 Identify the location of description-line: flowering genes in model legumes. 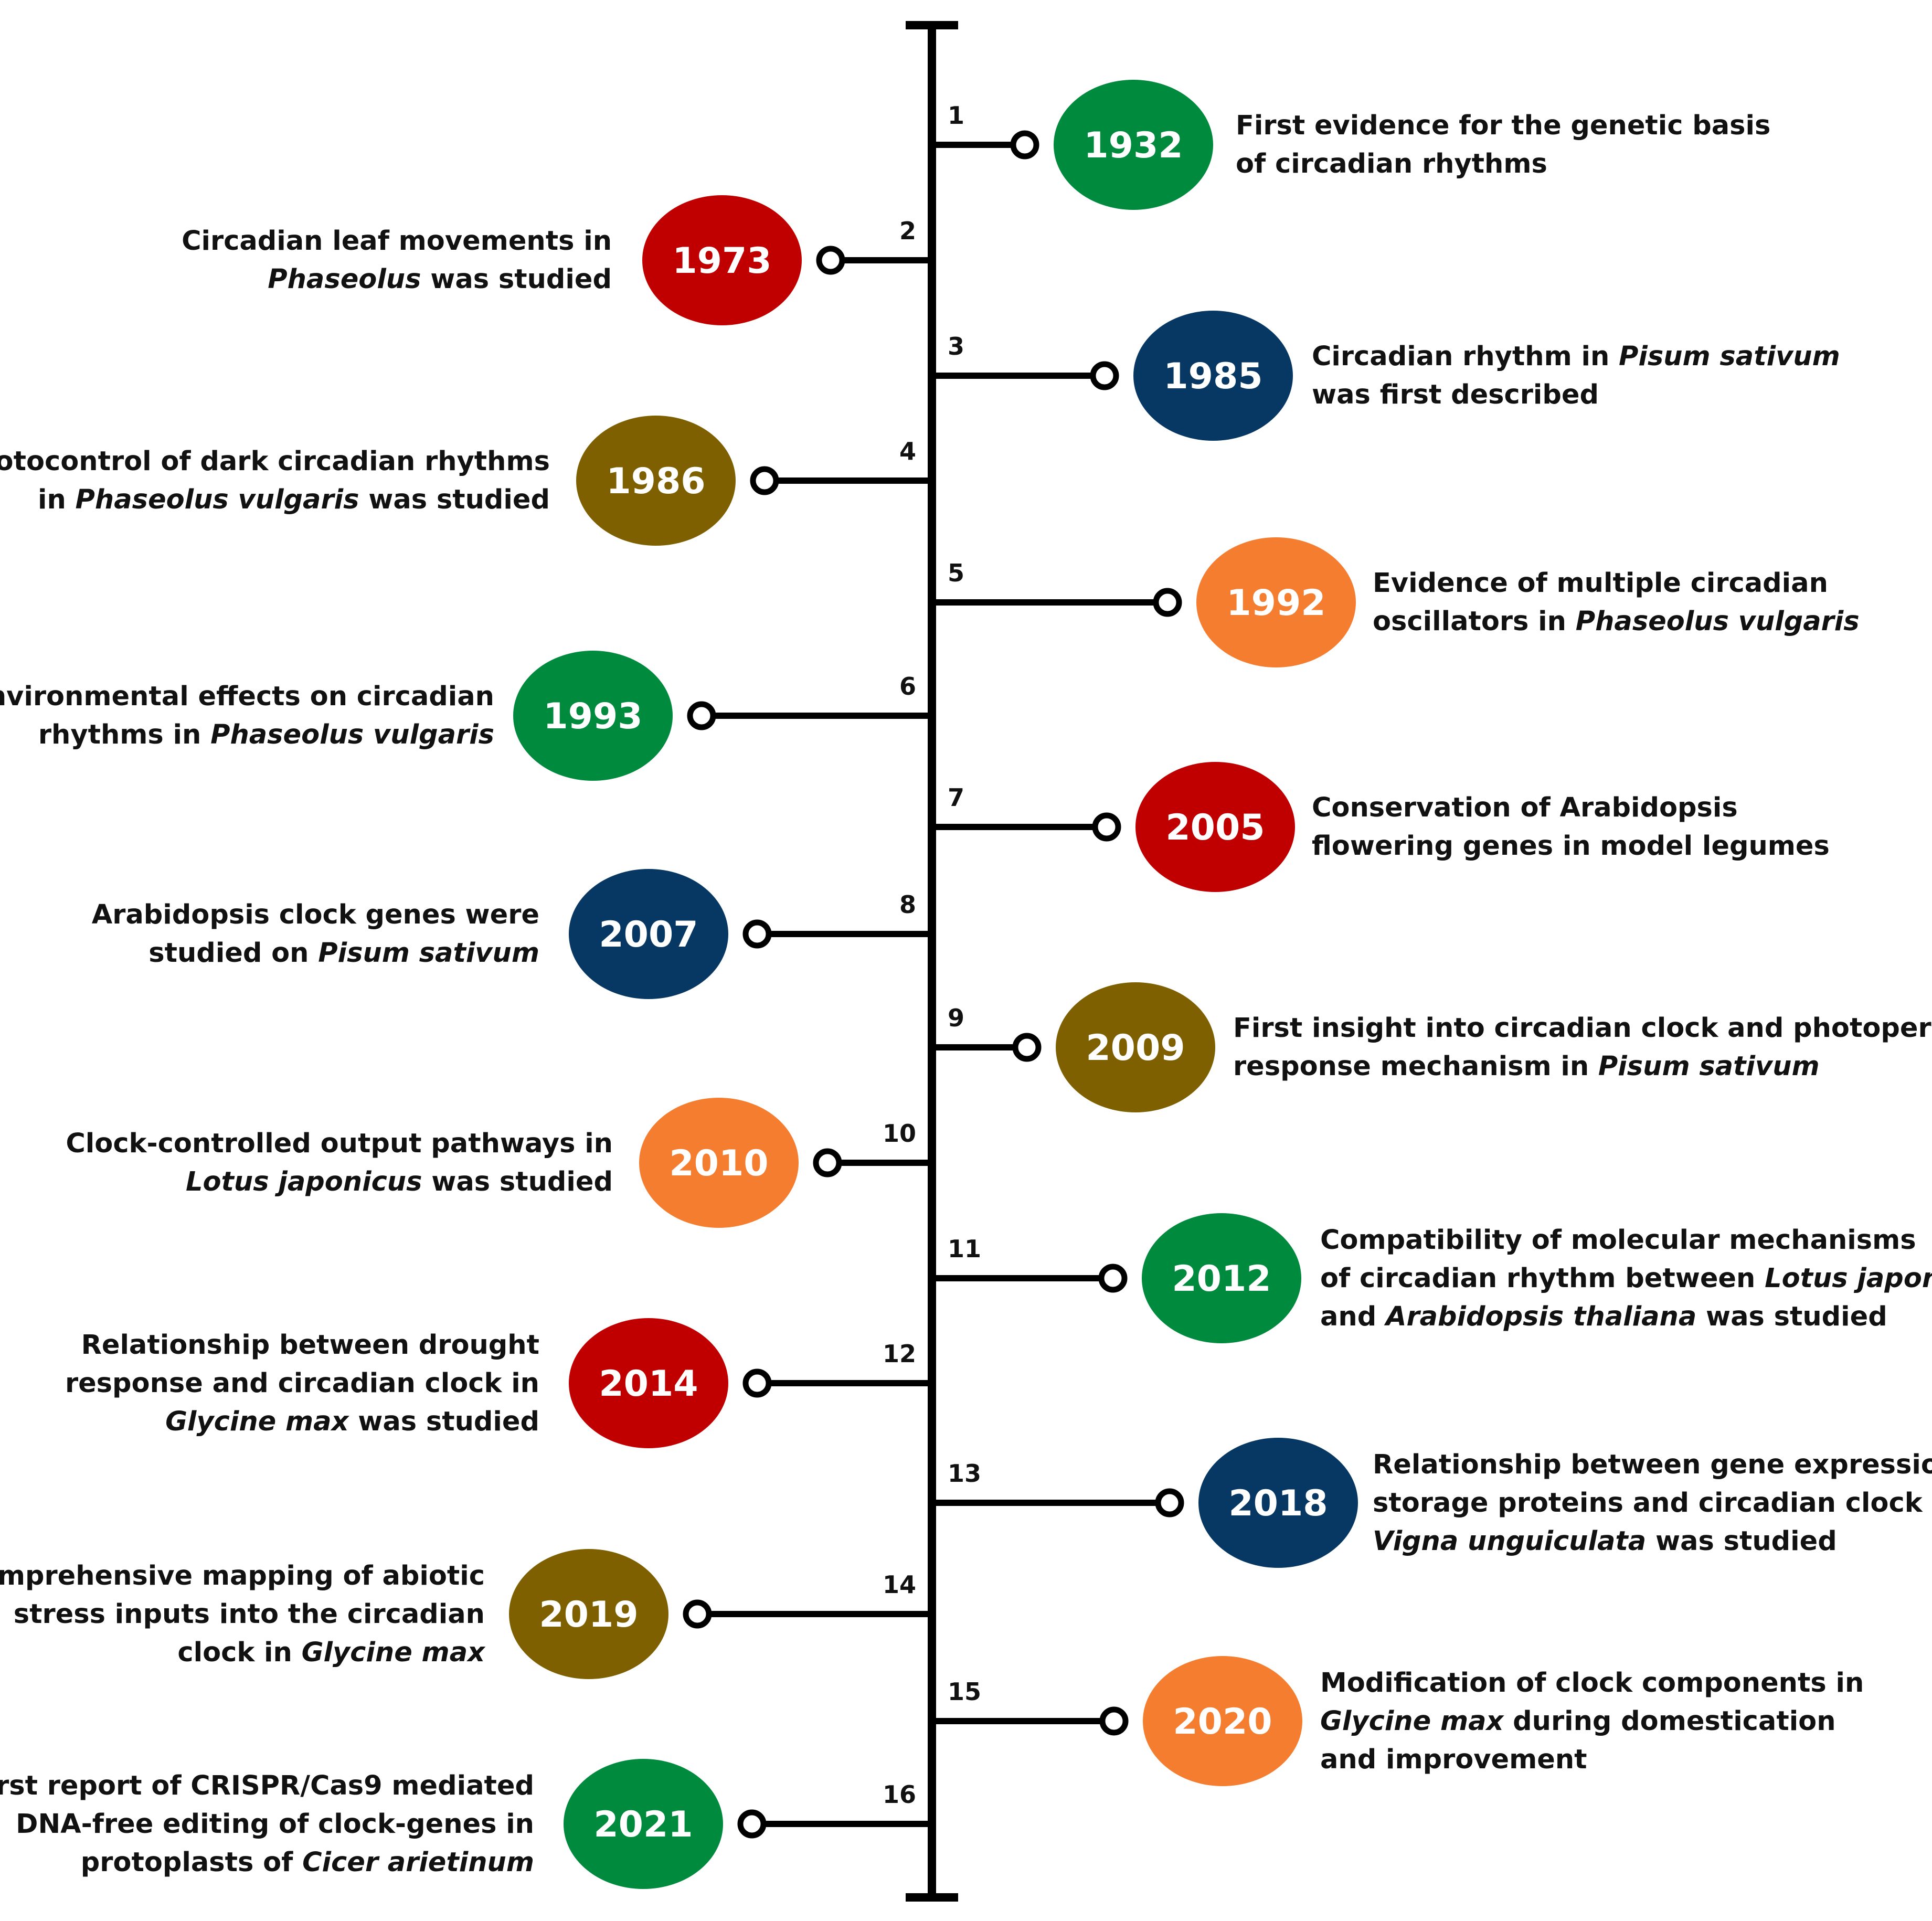
(1571, 846).